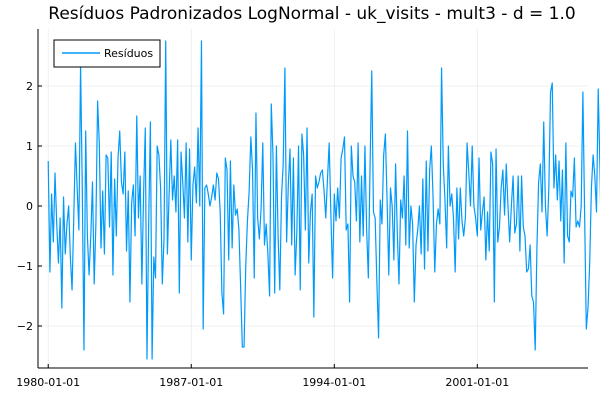  Describe the element at coordinates (29, 146) in the screenshot. I see `y-tick-label: 1` at that location.